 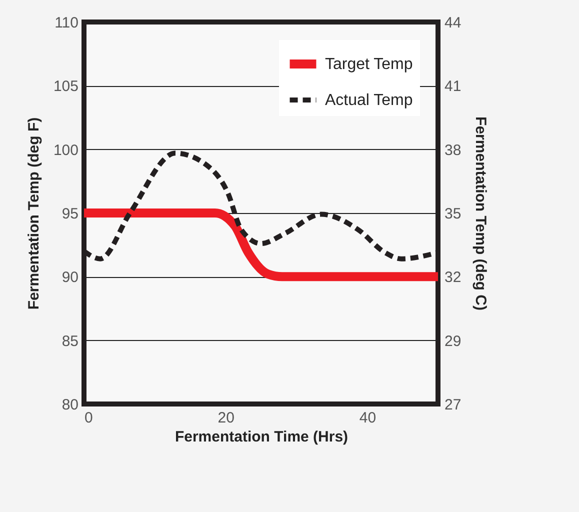 I want to click on y2-tick-label: 27, so click(x=453, y=405).